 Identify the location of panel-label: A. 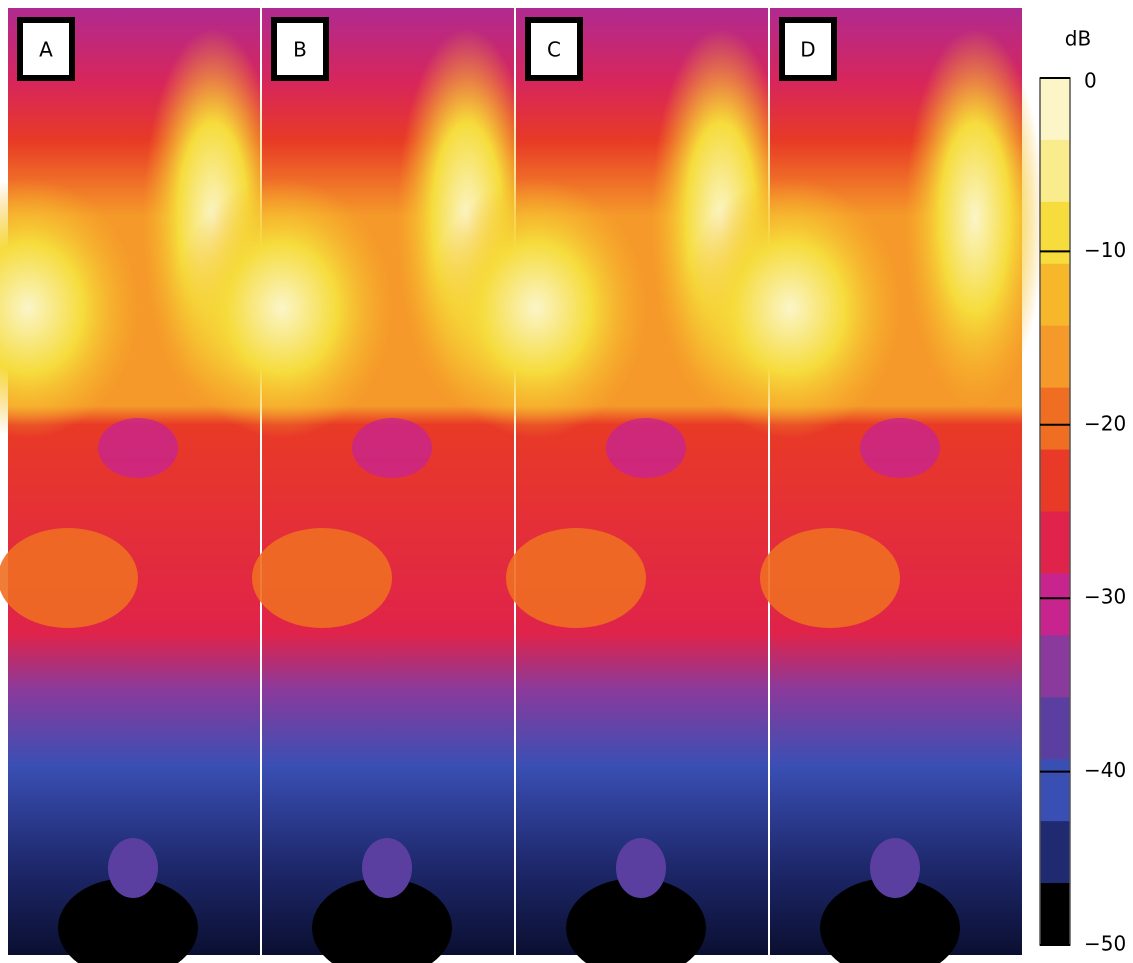
(46, 50).